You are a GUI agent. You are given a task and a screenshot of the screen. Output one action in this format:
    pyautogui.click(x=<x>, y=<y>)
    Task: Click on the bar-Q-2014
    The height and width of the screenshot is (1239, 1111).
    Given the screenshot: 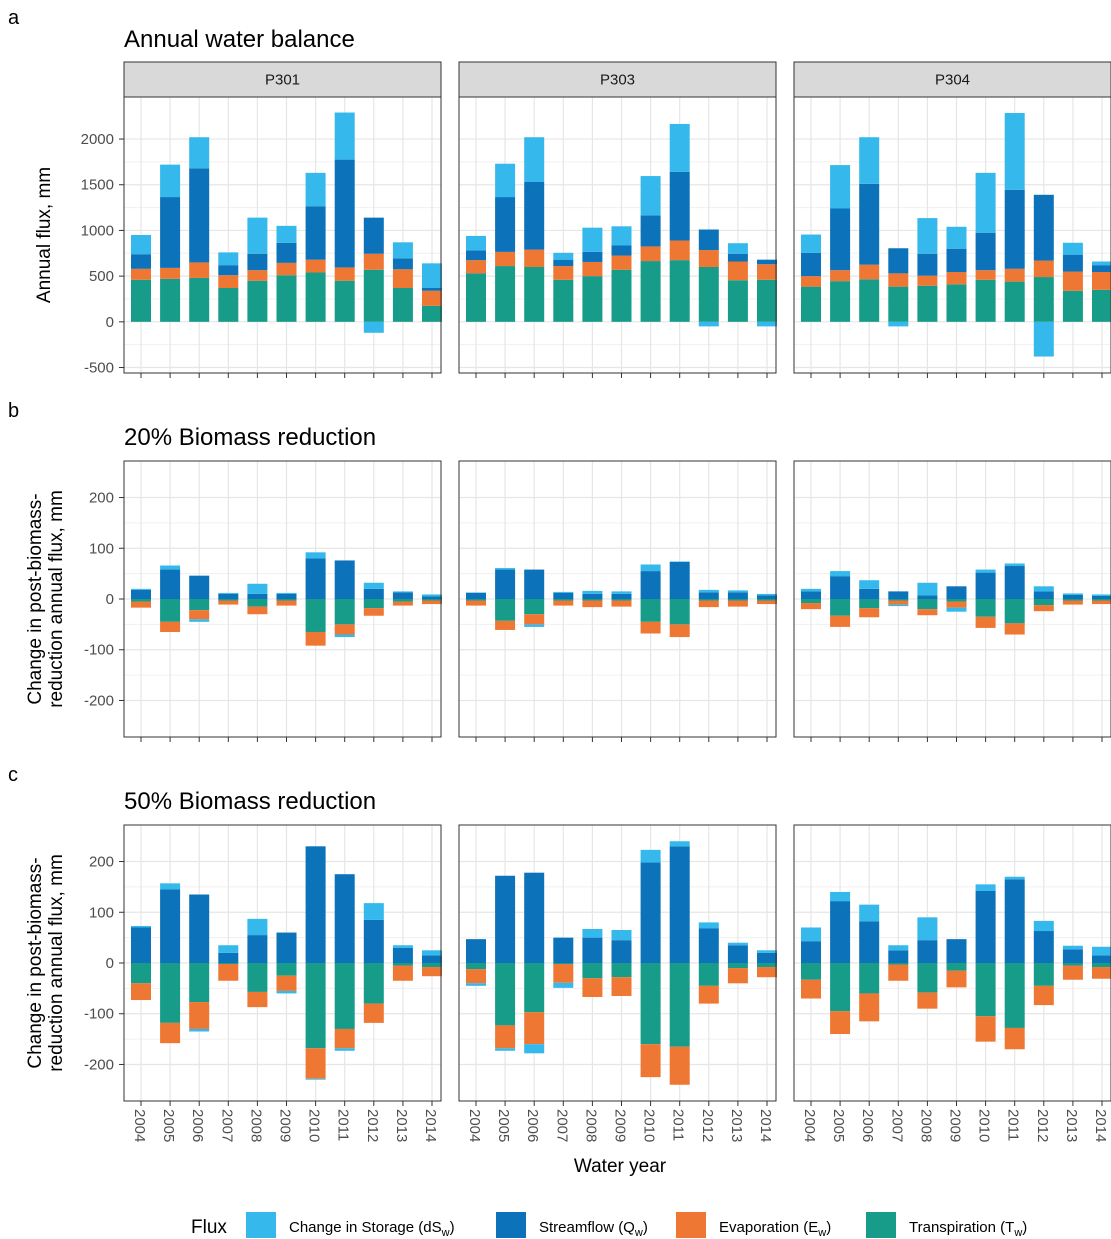 What is the action you would take?
    pyautogui.click(x=432, y=959)
    